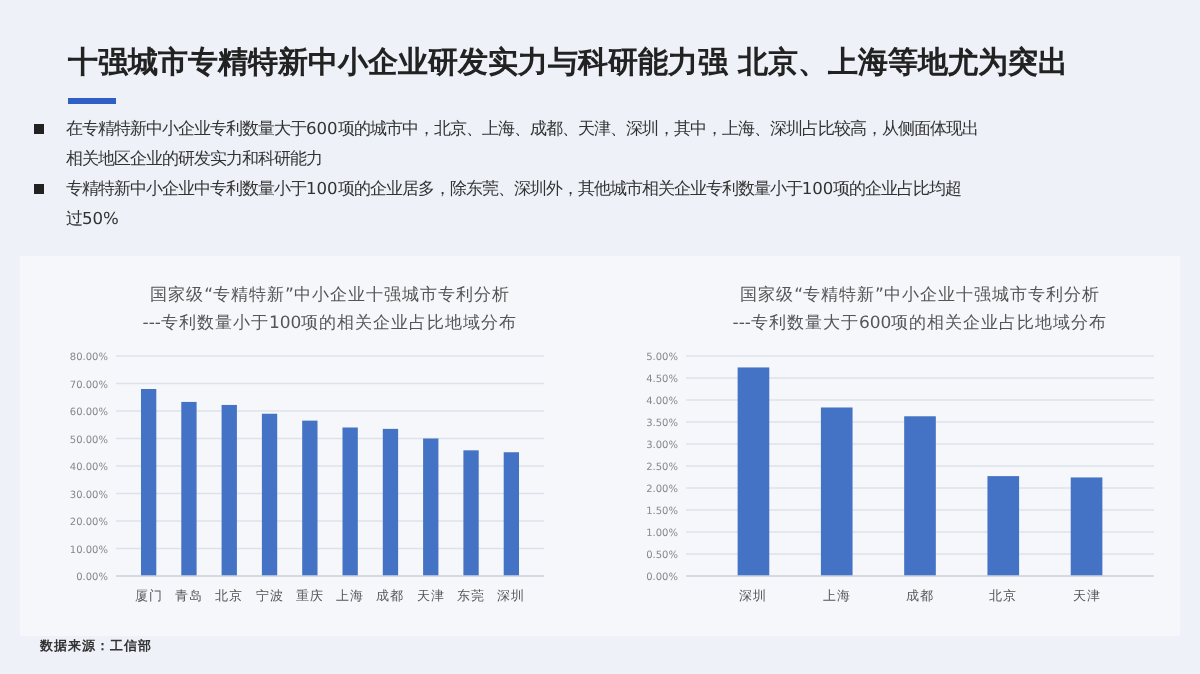  Describe the element at coordinates (330, 323) in the screenshot. I see `chart-subtitle: ---专利数量小于100项的相关企业占比地域分布` at that location.